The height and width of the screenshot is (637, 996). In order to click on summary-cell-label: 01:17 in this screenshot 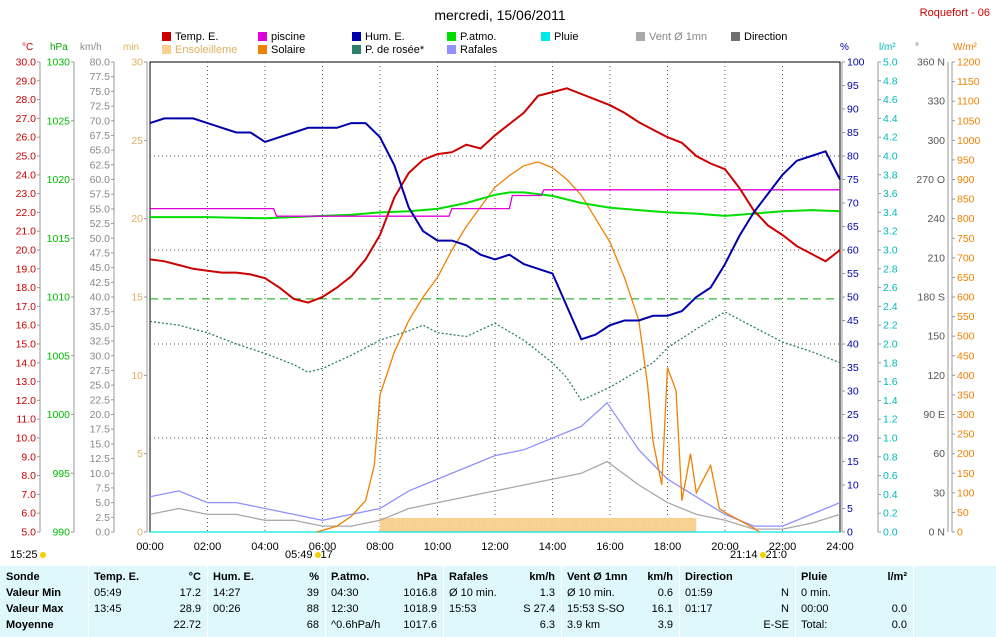, I will do `click(699, 609)`.